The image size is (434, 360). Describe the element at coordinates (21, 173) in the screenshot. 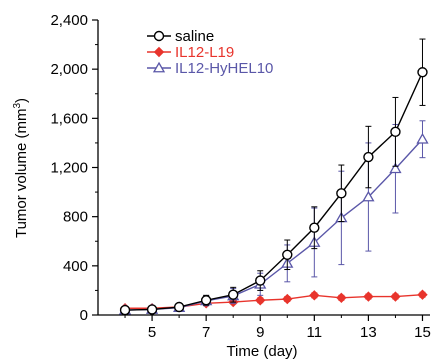

I see `y-axis-label-text: Tumor volume (mm` at that location.